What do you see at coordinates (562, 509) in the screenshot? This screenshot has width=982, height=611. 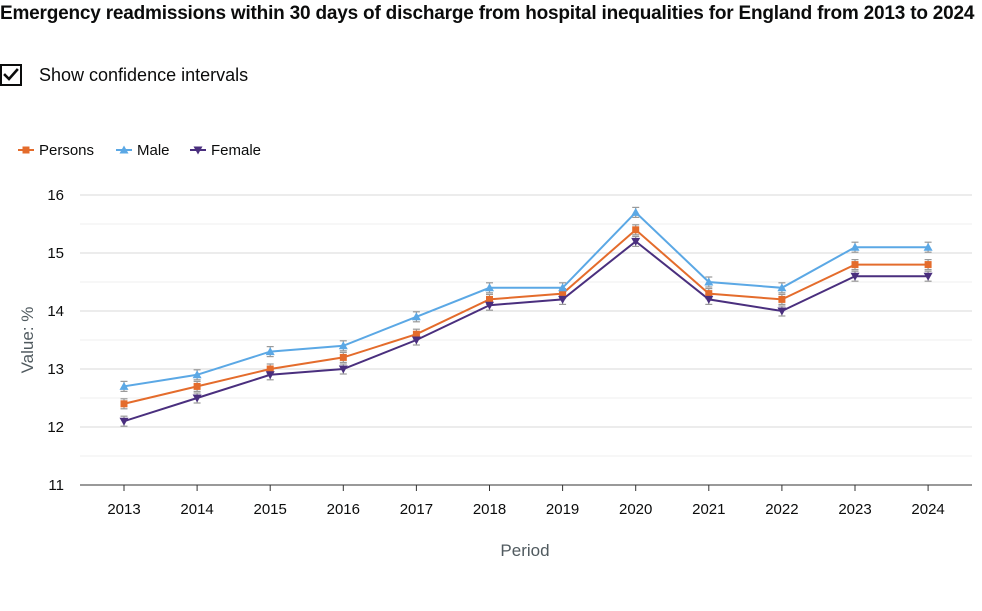 I see `x-tick-label: 2019` at bounding box center [562, 509].